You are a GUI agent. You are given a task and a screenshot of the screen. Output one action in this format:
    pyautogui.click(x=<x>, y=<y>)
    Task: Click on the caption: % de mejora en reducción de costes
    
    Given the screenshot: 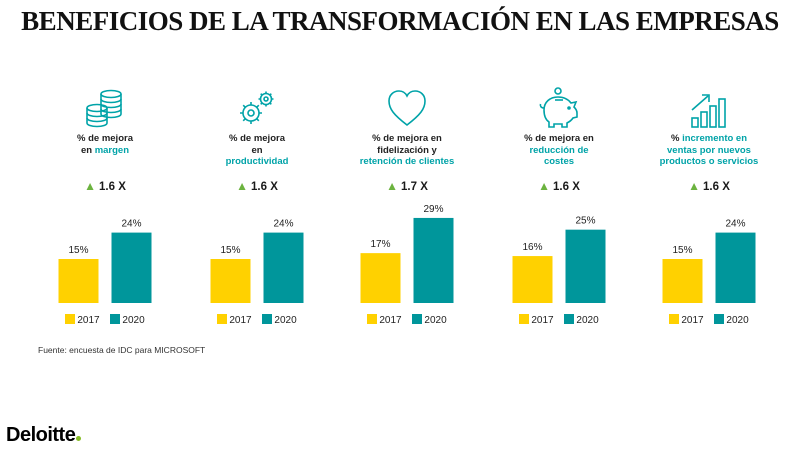 What is the action you would take?
    pyautogui.click(x=559, y=150)
    